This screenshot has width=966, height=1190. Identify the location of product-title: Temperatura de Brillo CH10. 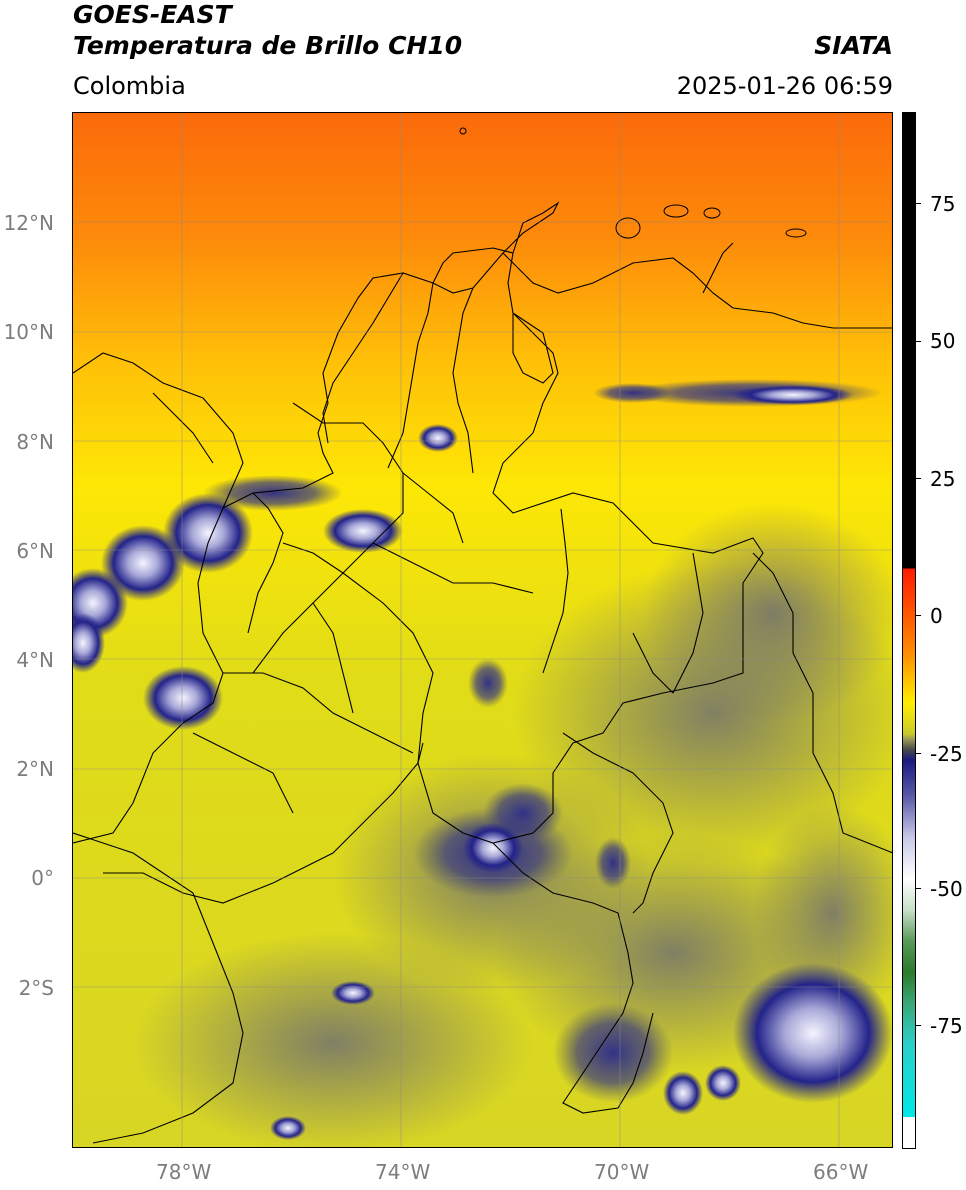
(268, 45).